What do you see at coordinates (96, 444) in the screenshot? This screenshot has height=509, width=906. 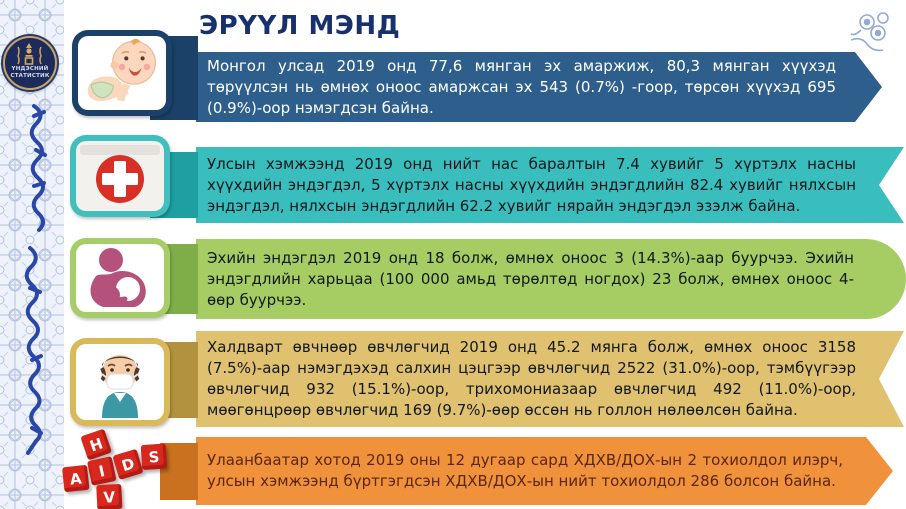 I see `letter-cube-h: H` at bounding box center [96, 444].